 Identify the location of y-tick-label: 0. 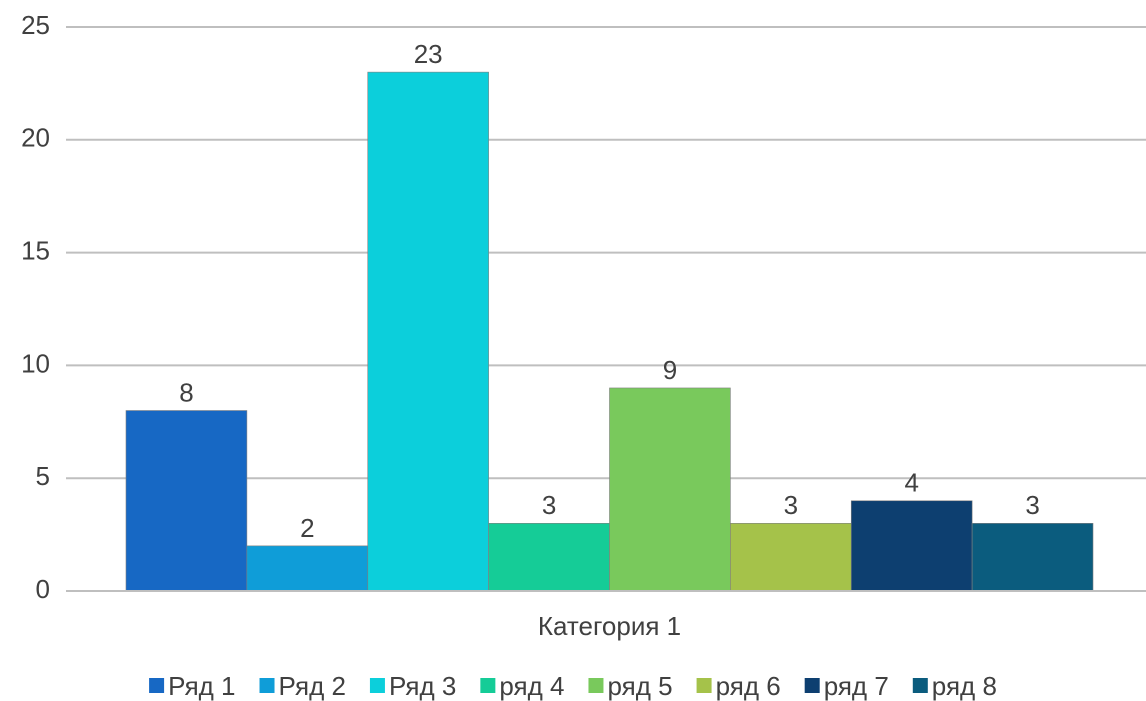
(43, 589).